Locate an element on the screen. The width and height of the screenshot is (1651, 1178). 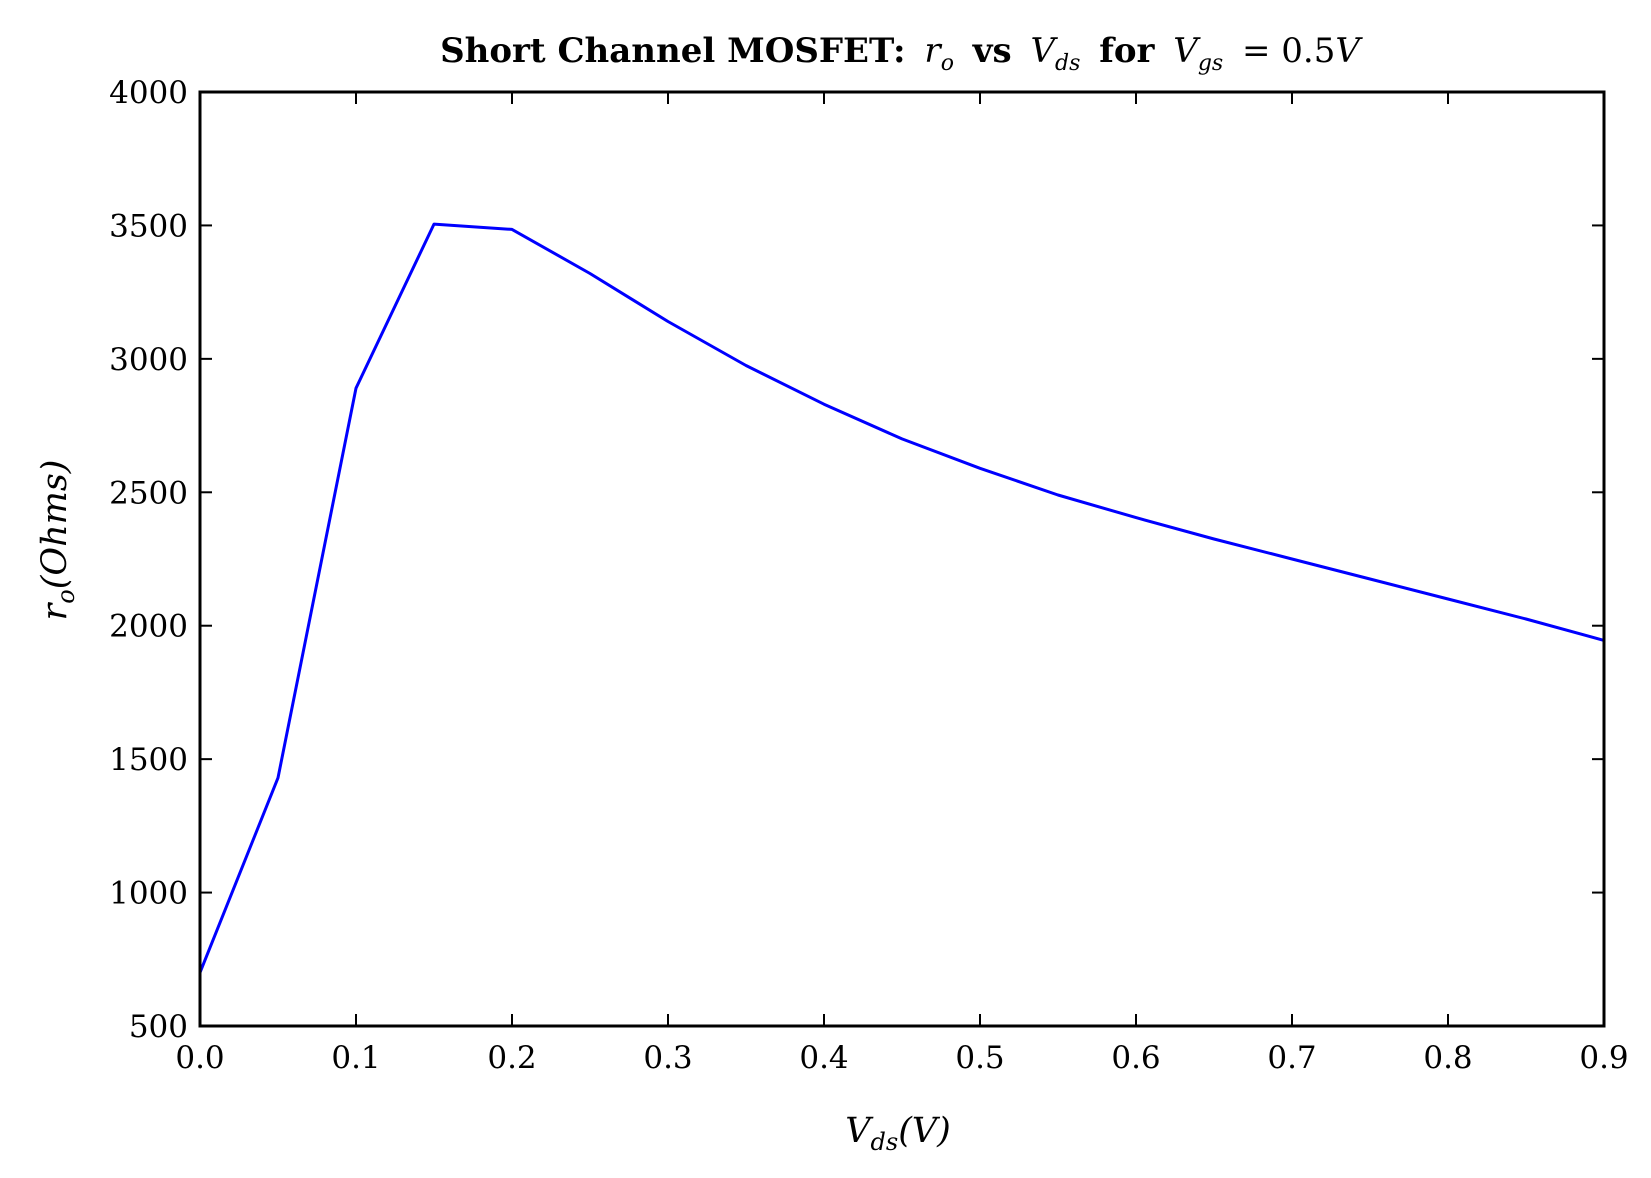
y-axis-label: ro(Ohms) is located at coordinates (57, 540).